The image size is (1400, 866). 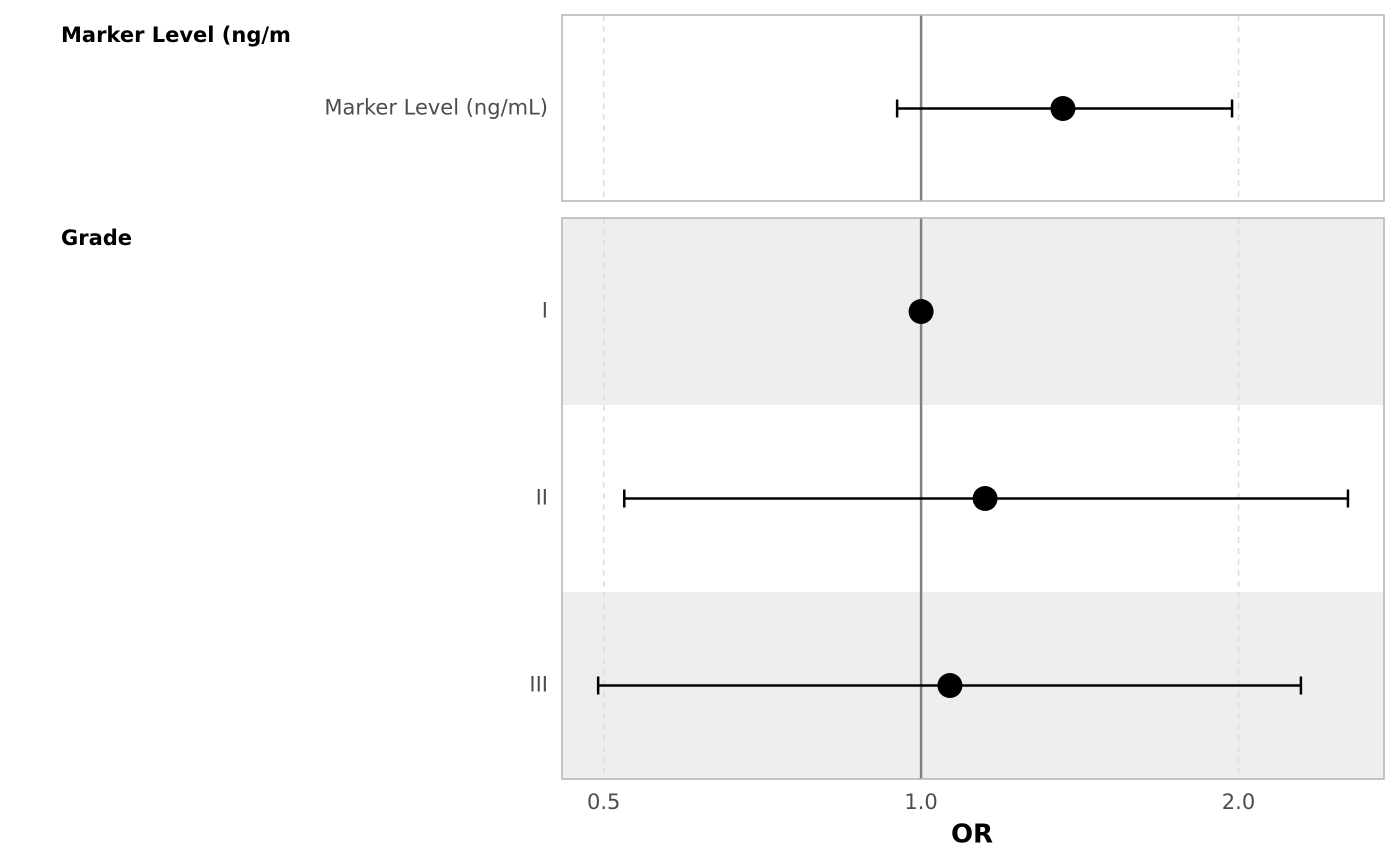 I want to click on x-tick-label: 2.0, so click(x=1238, y=802).